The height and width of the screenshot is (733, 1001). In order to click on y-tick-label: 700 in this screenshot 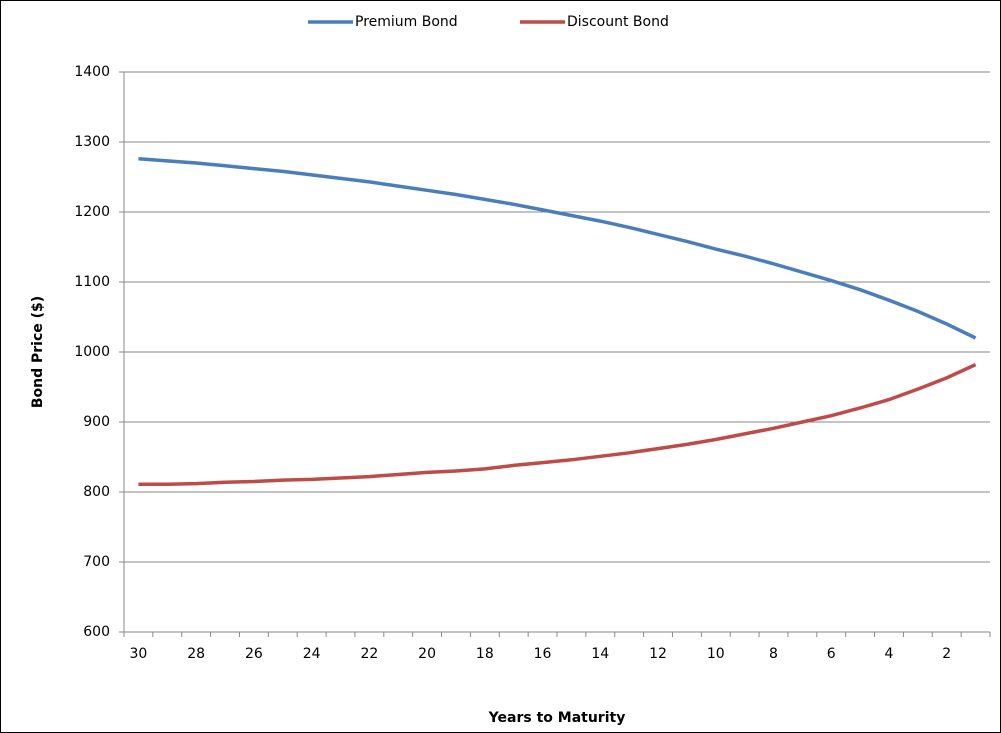, I will do `click(96, 562)`.